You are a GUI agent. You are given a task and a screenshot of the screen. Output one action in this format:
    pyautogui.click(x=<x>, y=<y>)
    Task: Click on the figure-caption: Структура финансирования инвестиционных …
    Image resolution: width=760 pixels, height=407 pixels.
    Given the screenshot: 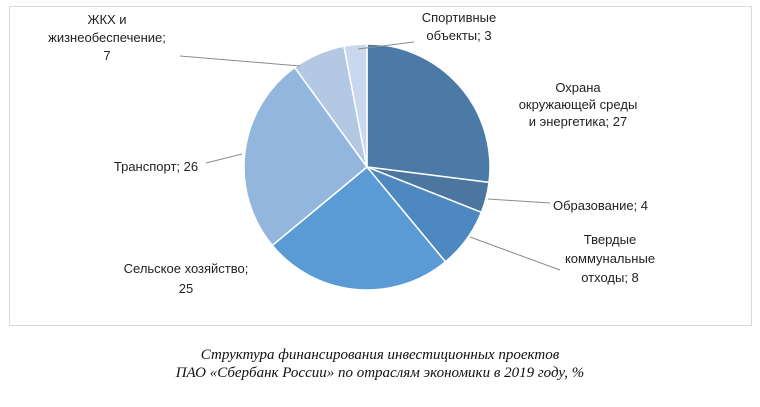 What is the action you would take?
    pyautogui.click(x=380, y=364)
    